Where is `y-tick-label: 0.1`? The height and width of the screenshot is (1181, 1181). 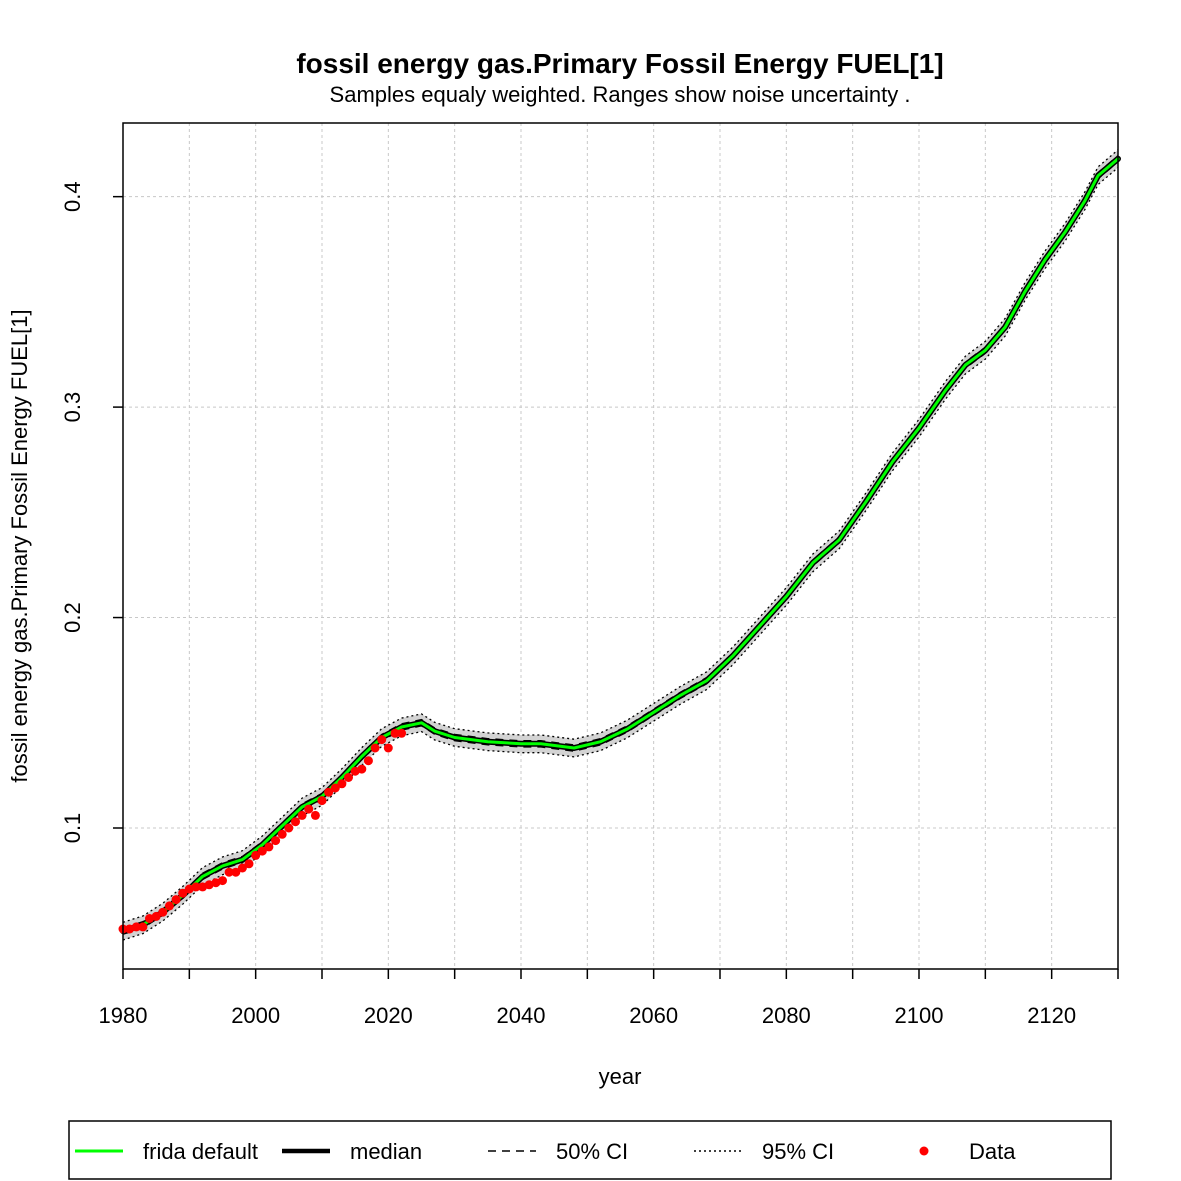
y-tick-label: 0.1 is located at coordinates (72, 828).